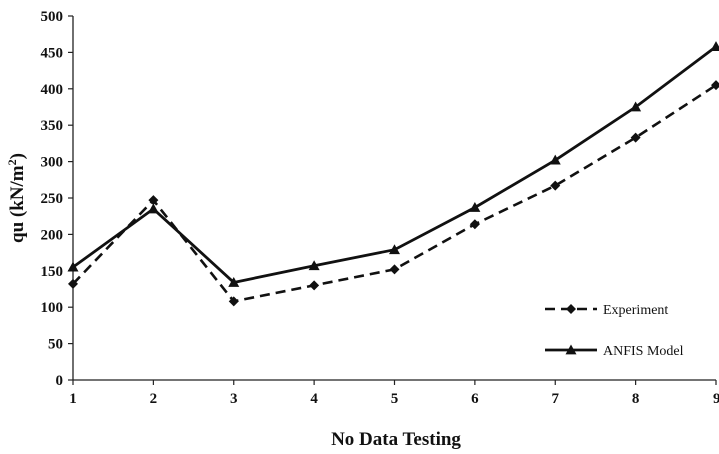 This screenshot has height=454, width=719. Describe the element at coordinates (571, 309) in the screenshot. I see `legend-marker-experiment` at that location.